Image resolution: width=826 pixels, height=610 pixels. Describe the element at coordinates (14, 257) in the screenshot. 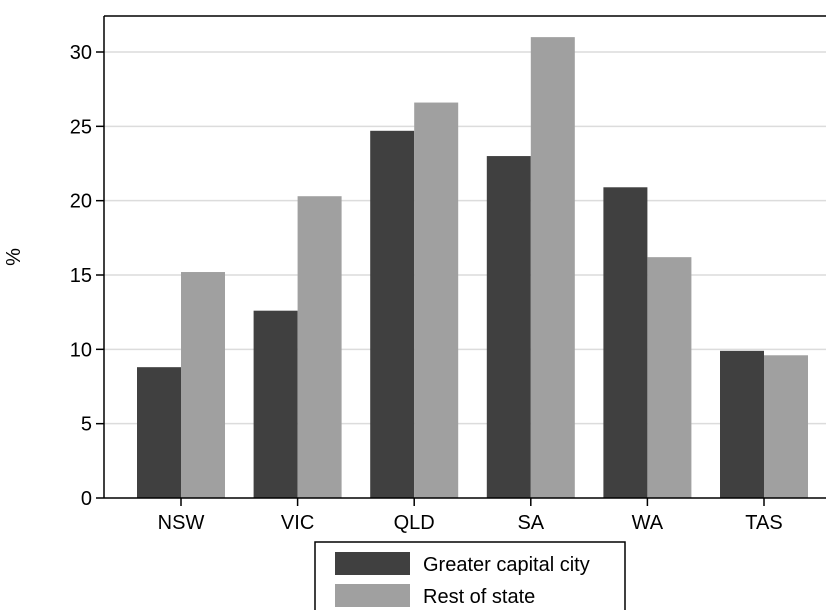

I see `y-axis-title: %` at that location.